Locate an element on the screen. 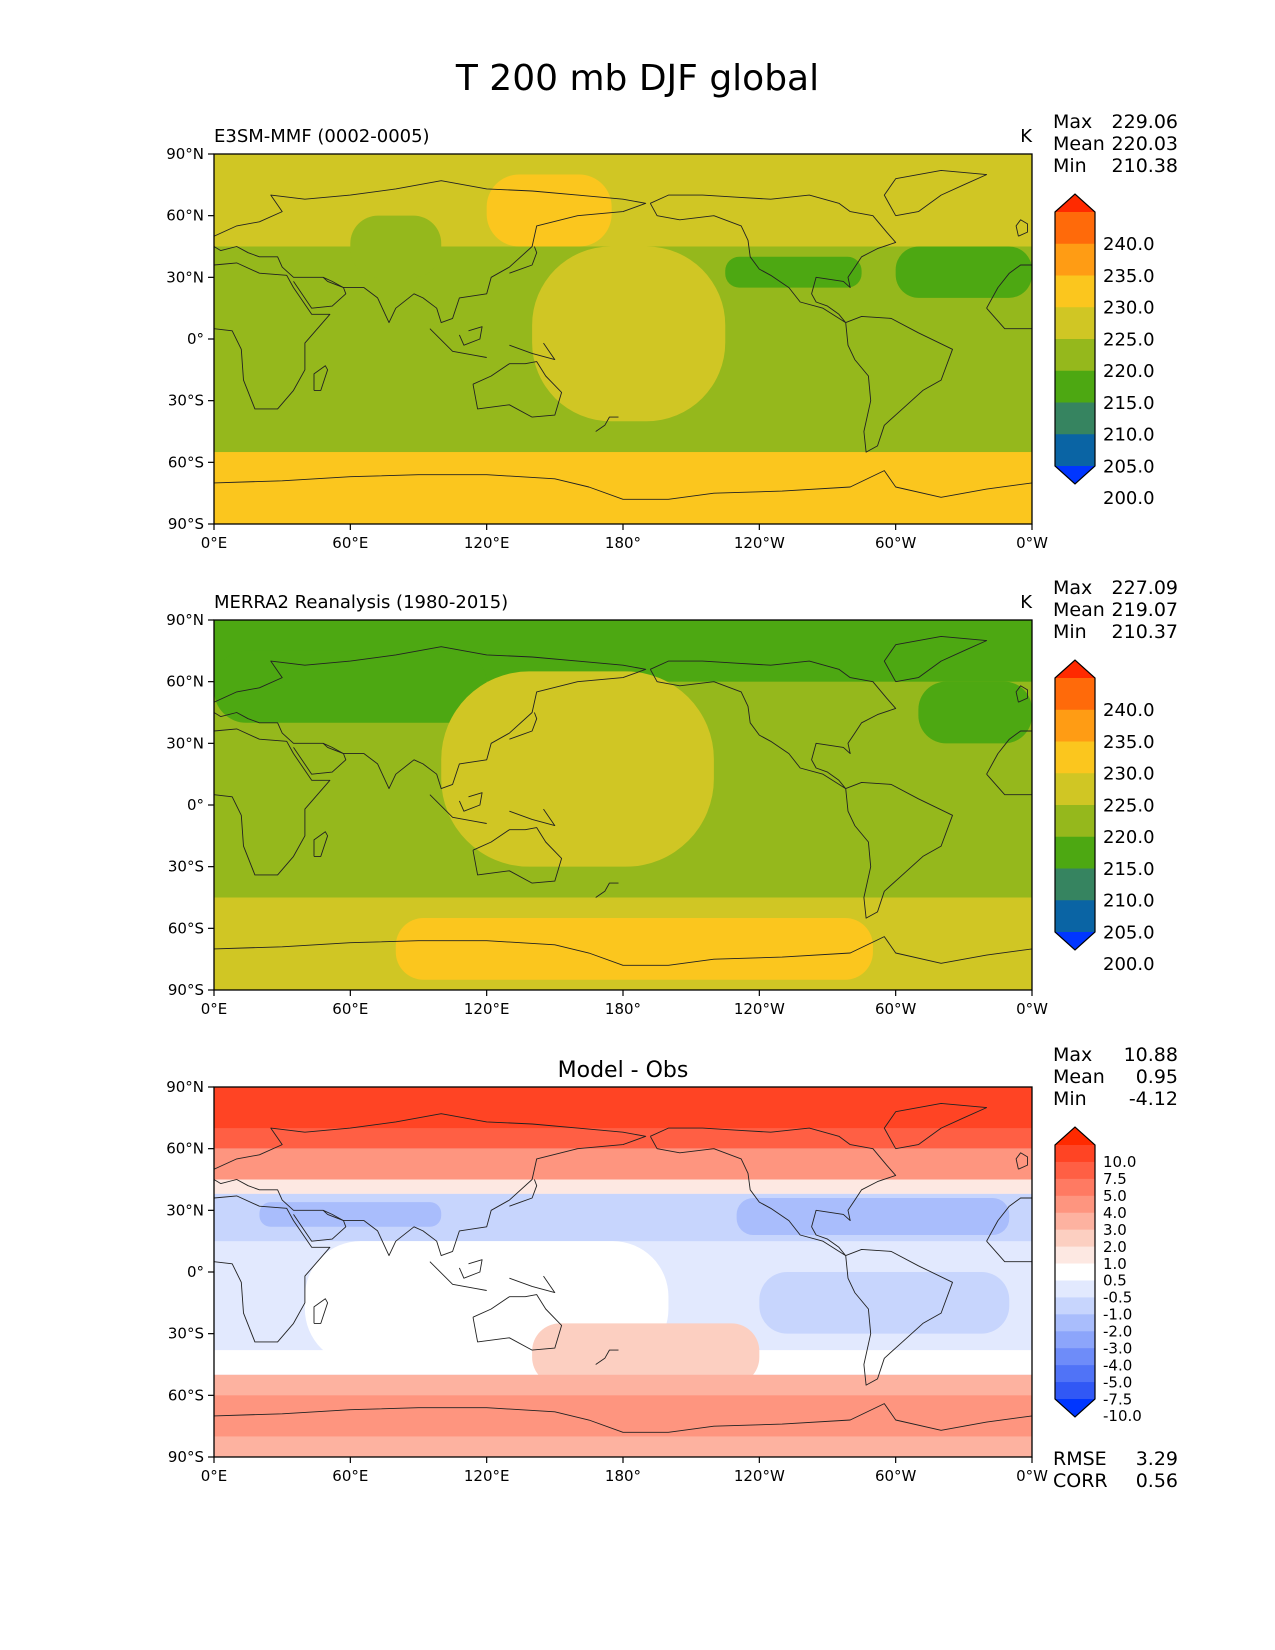 The height and width of the screenshot is (1650, 1275). panel-title: Model - Obs is located at coordinates (623, 1070).